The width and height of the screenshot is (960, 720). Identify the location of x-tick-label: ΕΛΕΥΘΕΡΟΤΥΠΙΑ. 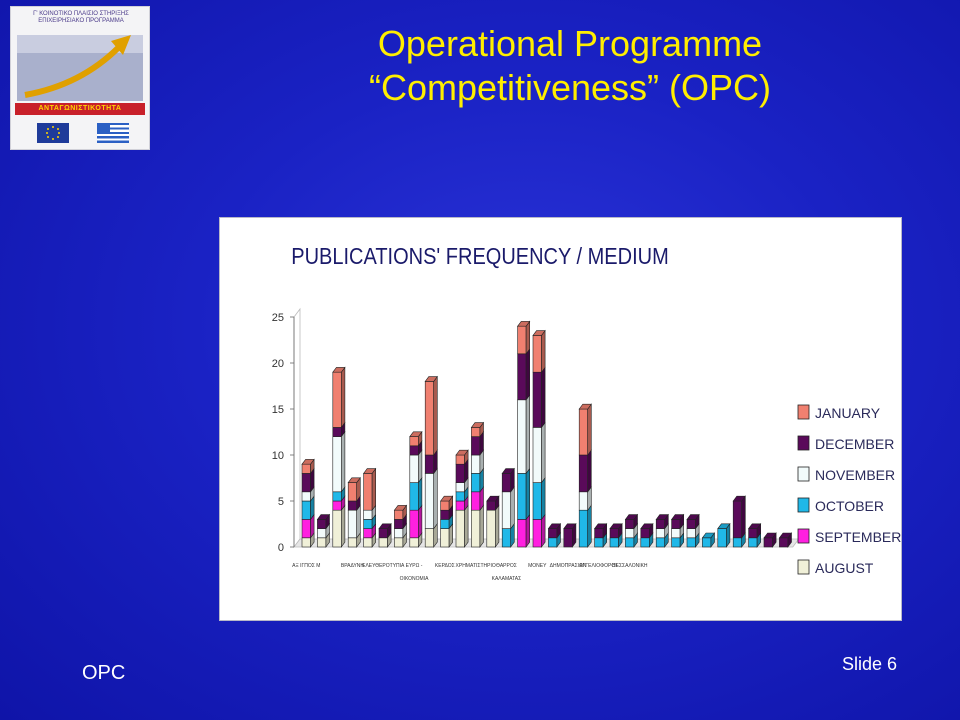
(383, 566).